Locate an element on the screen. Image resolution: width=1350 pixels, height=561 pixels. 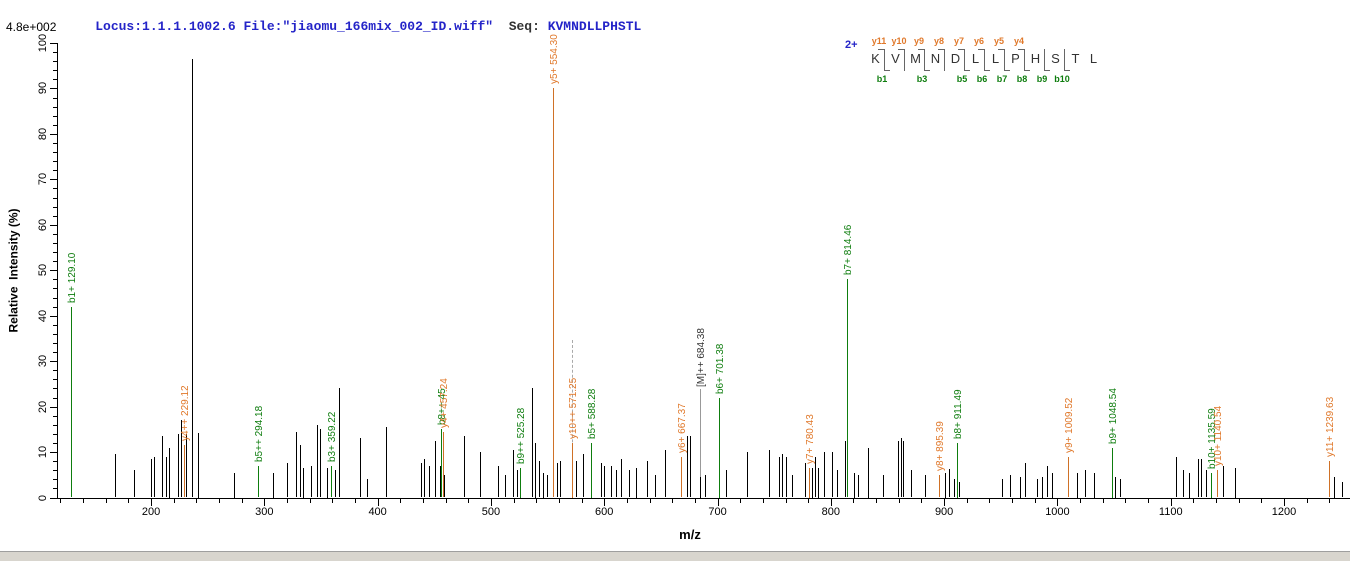
peak-label: y10+ 1140.54 is located at coordinates (1218, 436).